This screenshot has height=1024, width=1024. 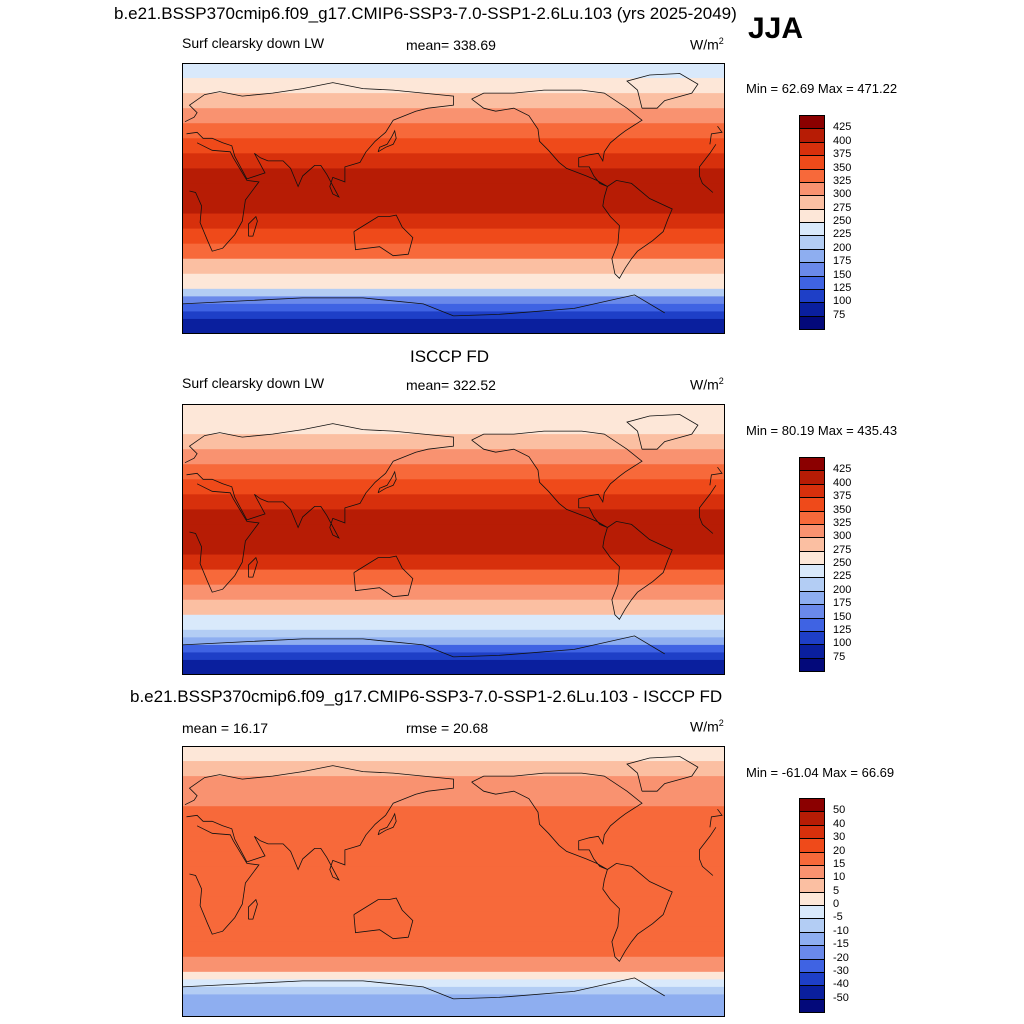 What do you see at coordinates (841, 970) in the screenshot?
I see `colorbar-tick-label: -30` at bounding box center [841, 970].